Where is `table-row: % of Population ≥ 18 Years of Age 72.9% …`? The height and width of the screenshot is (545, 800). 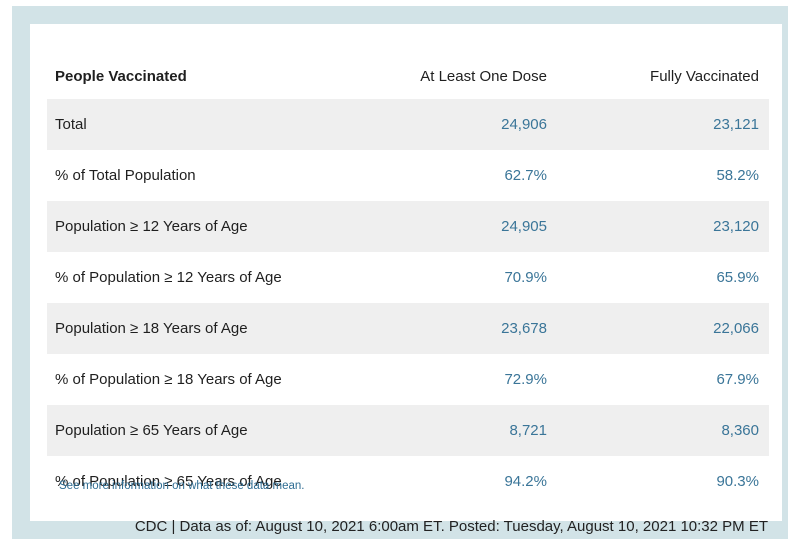 table-row: % of Population ≥ 18 Years of Age 72.9% … is located at coordinates (408, 379).